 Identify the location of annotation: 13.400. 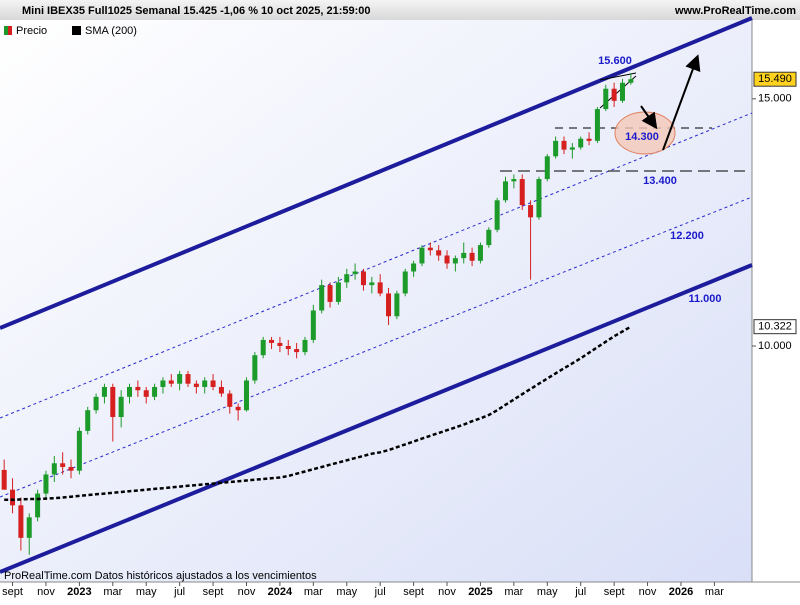
(660, 181).